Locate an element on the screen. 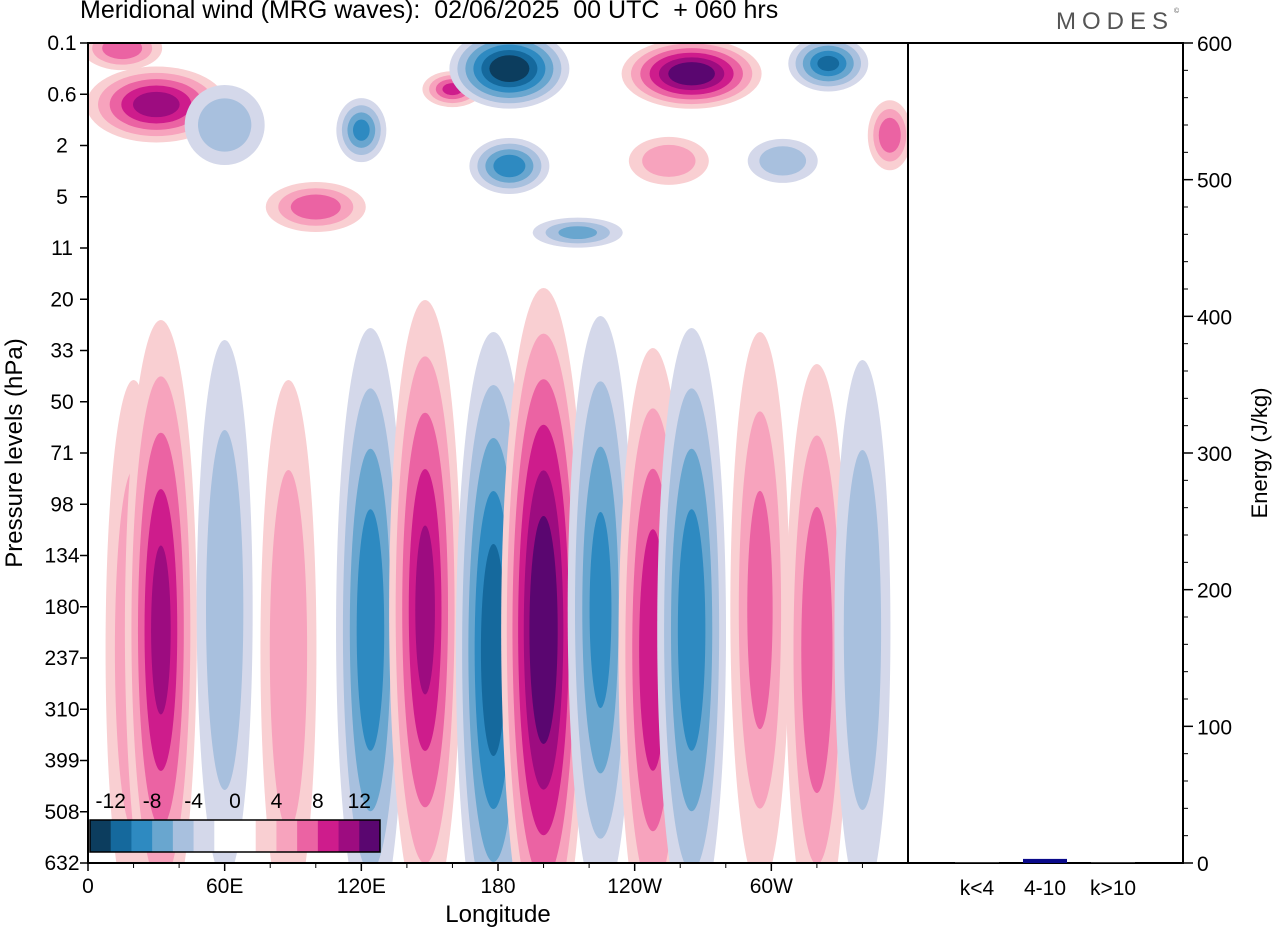 This screenshot has width=1280, height=930. y-tick-label: 33 is located at coordinates (61, 351).